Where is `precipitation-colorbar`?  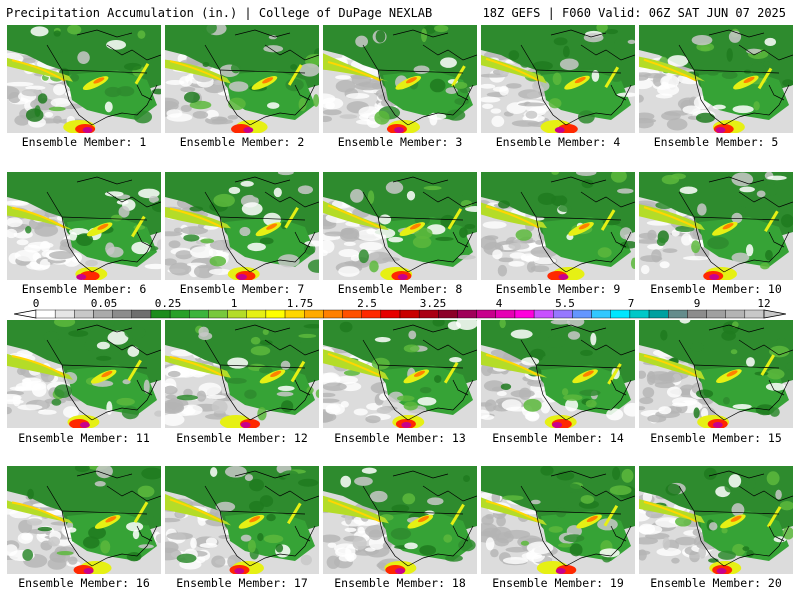 precipitation-colorbar is located at coordinates (400, 314).